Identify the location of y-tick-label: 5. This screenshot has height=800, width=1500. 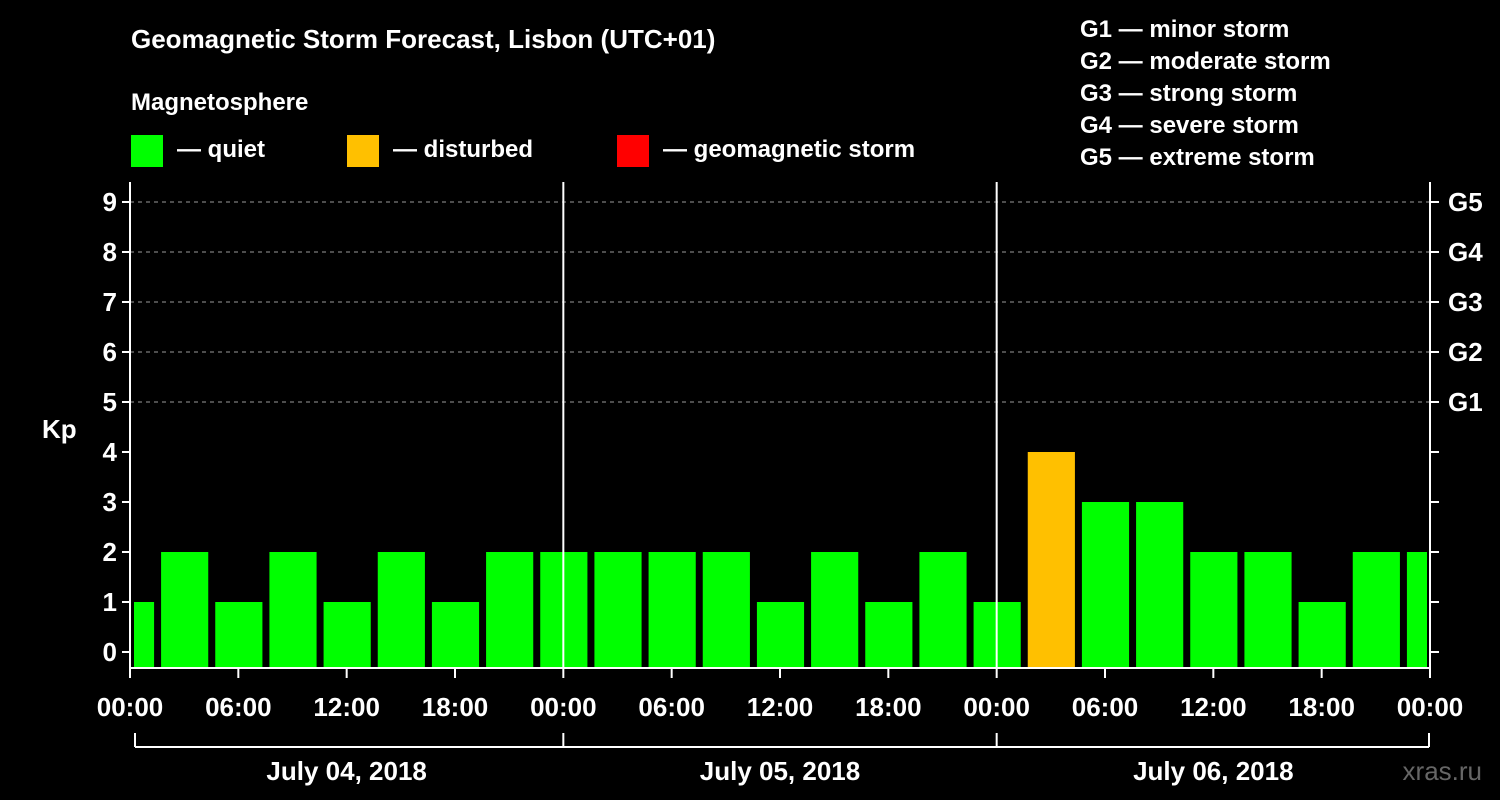
(110, 402).